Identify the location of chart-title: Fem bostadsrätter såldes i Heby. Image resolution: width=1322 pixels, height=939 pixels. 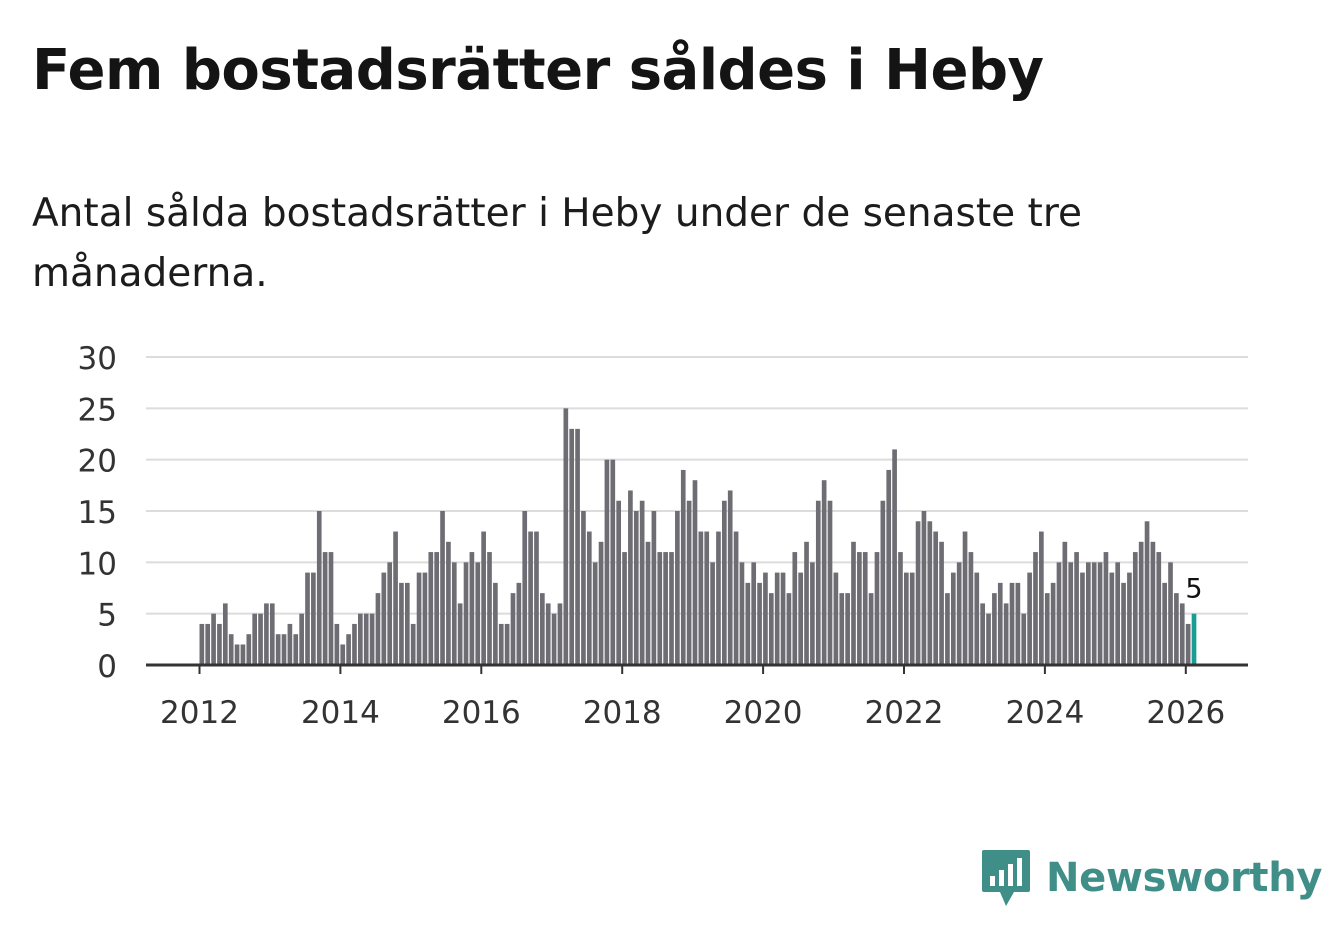
(538, 70).